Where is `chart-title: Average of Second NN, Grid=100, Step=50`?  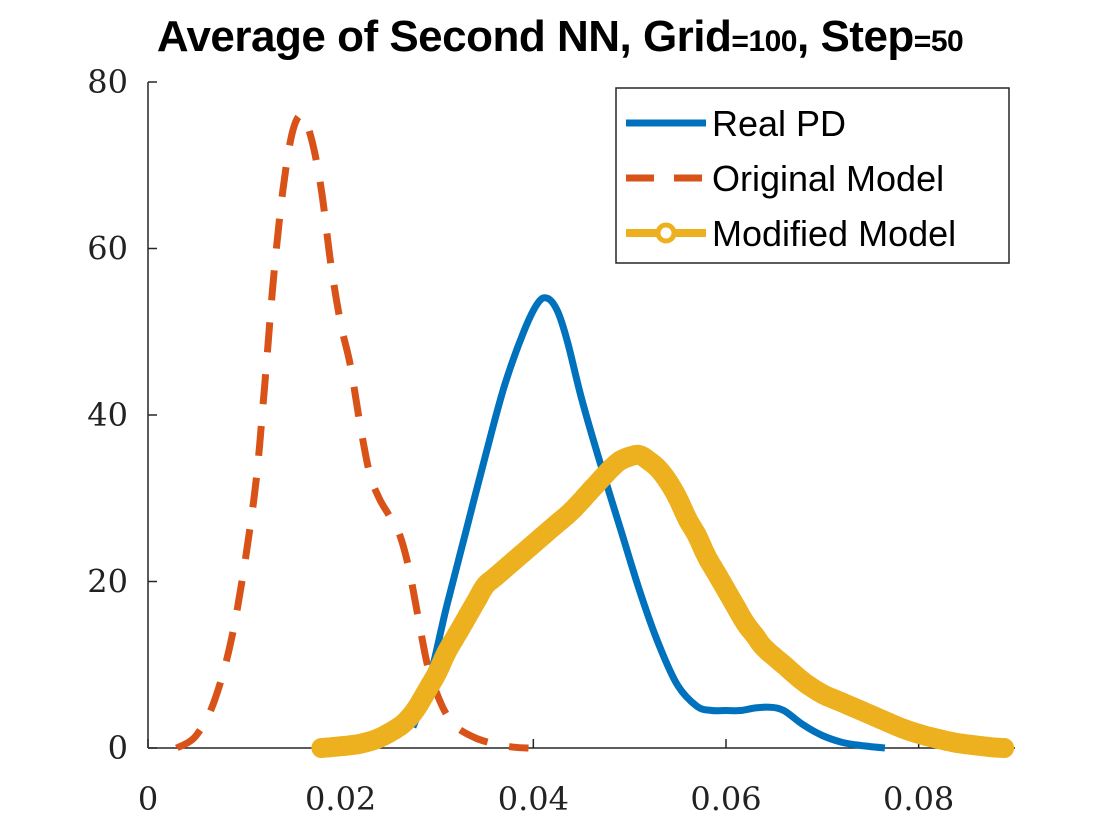
chart-title: Average of Second NN, Grid=100, Step=50 is located at coordinates (560, 37).